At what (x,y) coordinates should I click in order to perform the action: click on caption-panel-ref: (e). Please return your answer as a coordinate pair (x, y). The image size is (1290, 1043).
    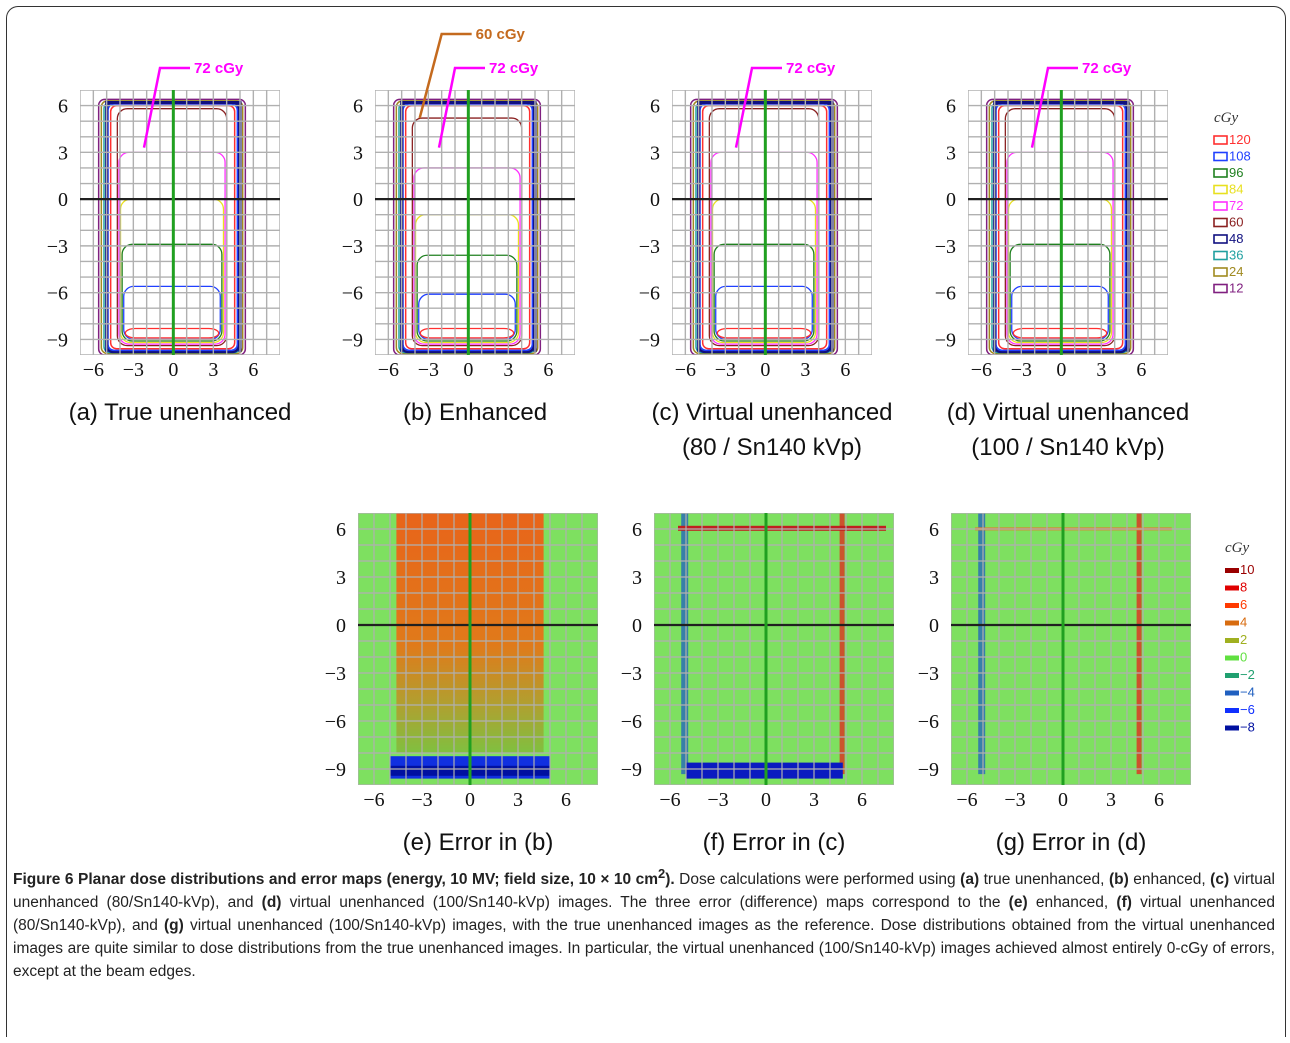
    Looking at the image, I should click on (1018, 903).